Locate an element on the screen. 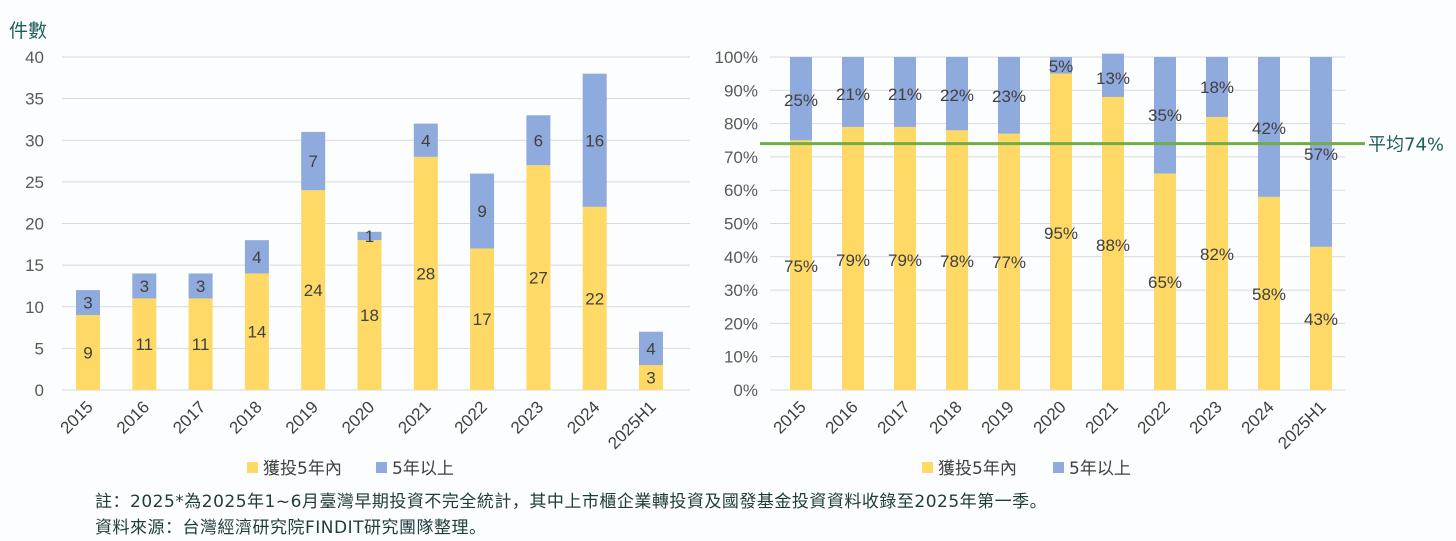  data-label: 77% is located at coordinates (1009, 262).